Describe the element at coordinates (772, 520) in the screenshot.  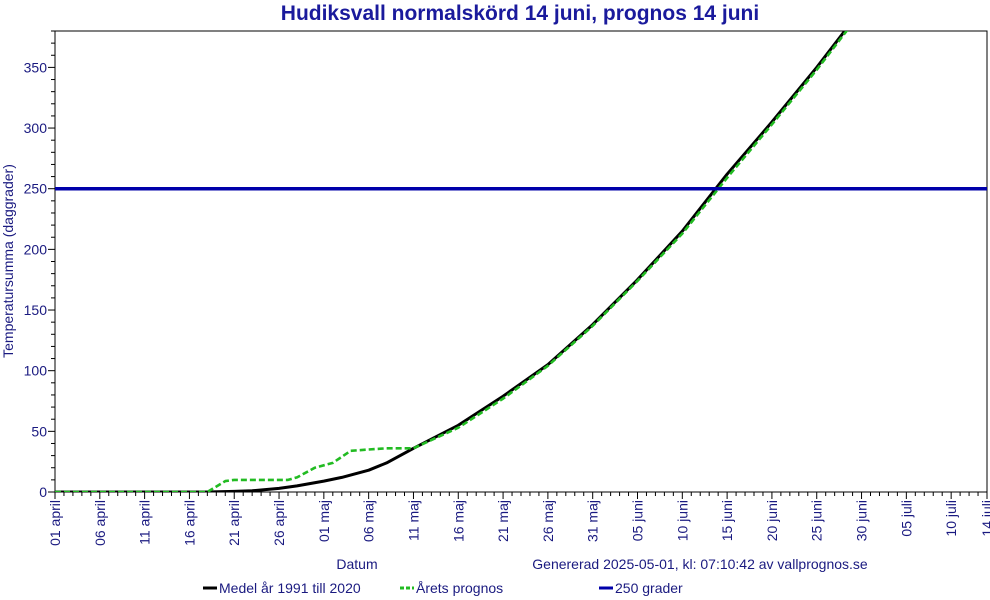
I see `x-tick-label: 20 juni` at that location.